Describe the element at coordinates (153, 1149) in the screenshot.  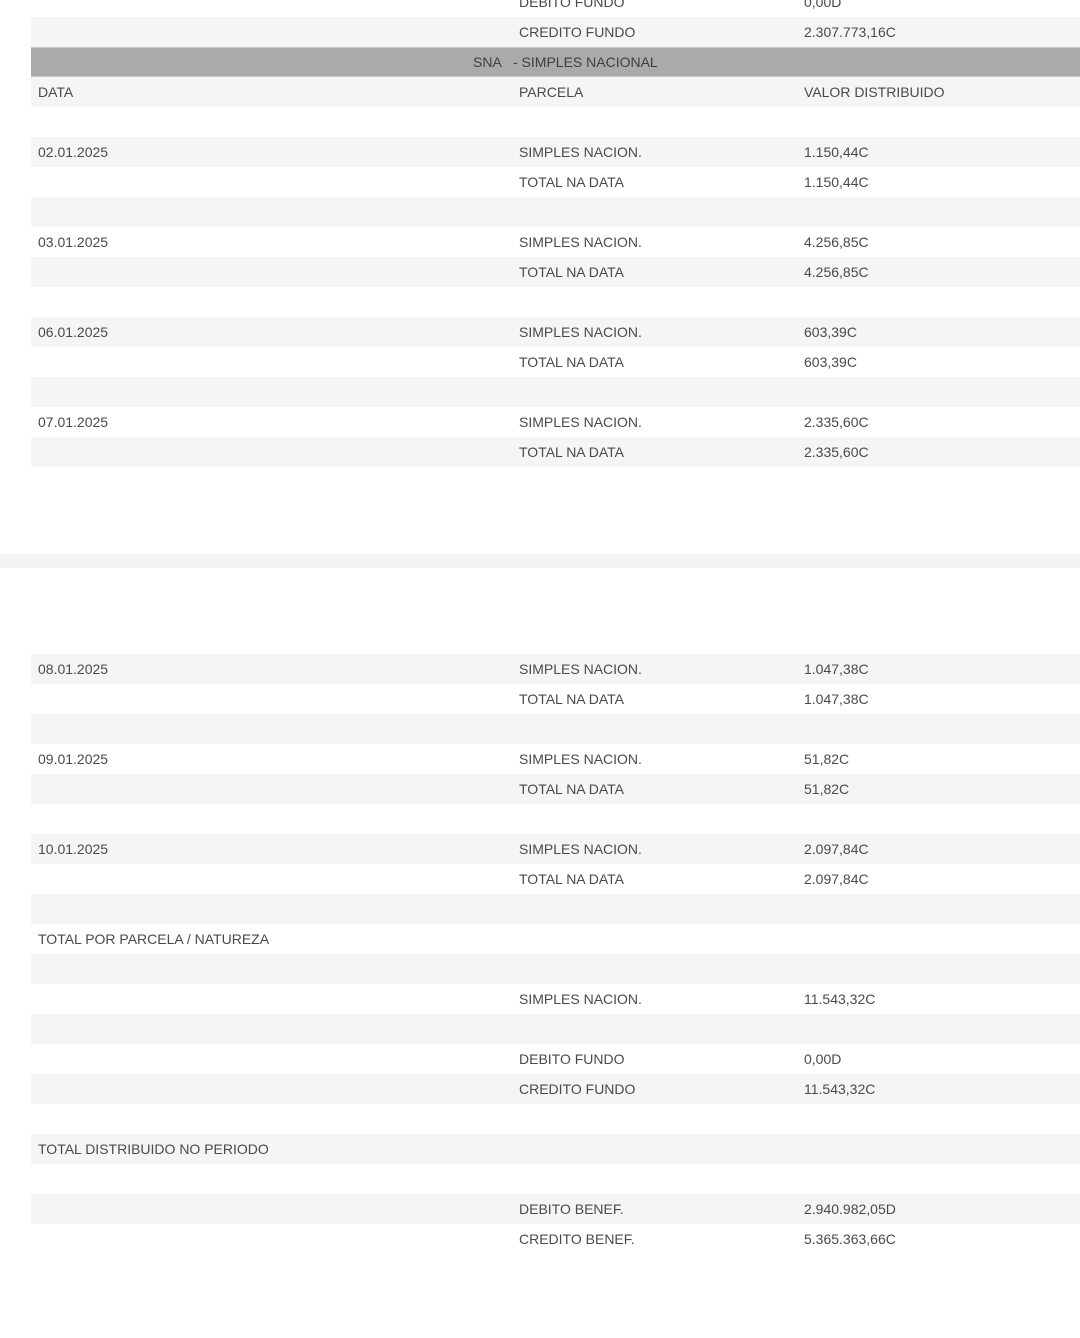
I see `date-cell: TOTAL DISTRIBUIDO NO PERIODO` at that location.